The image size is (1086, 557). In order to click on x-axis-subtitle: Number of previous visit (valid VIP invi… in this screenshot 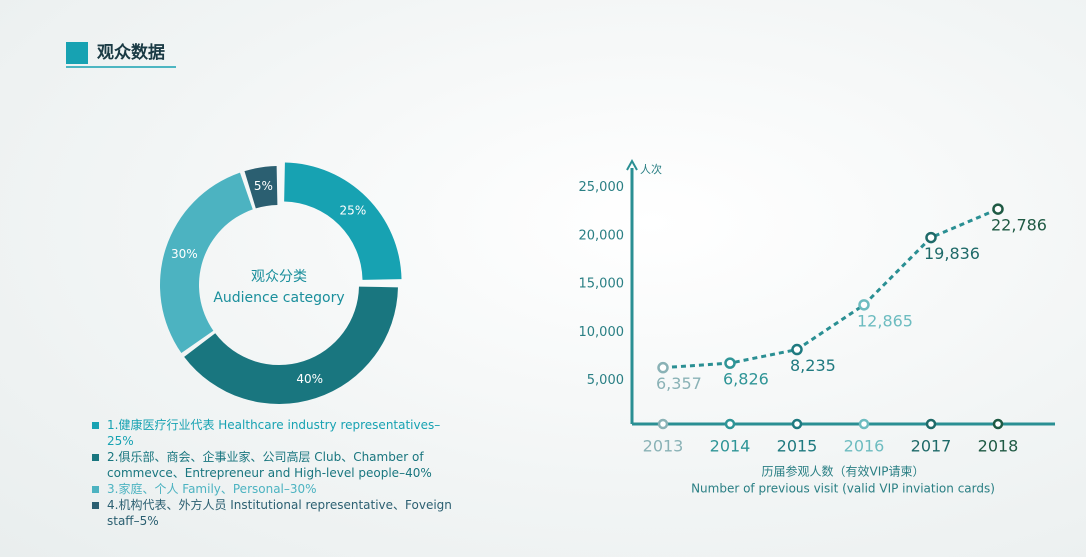, I will do `click(843, 489)`.